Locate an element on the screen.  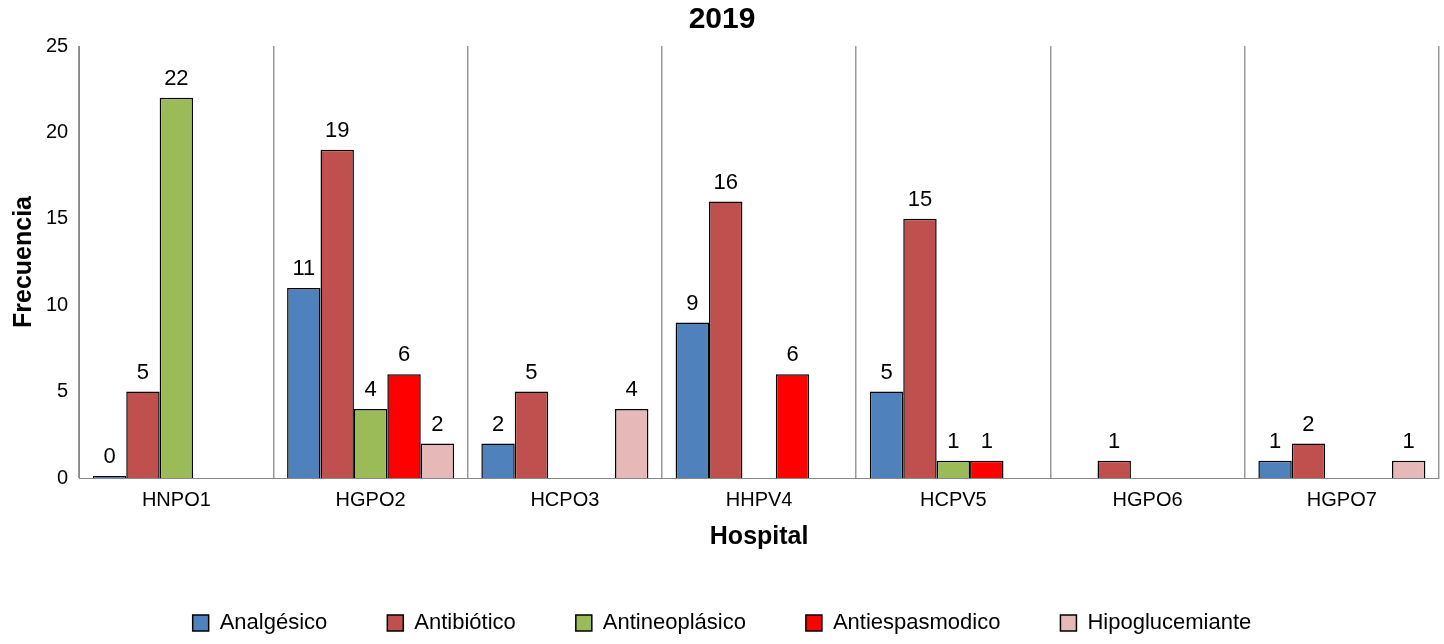
x-tick-label: HNPO1 is located at coordinates (176, 498).